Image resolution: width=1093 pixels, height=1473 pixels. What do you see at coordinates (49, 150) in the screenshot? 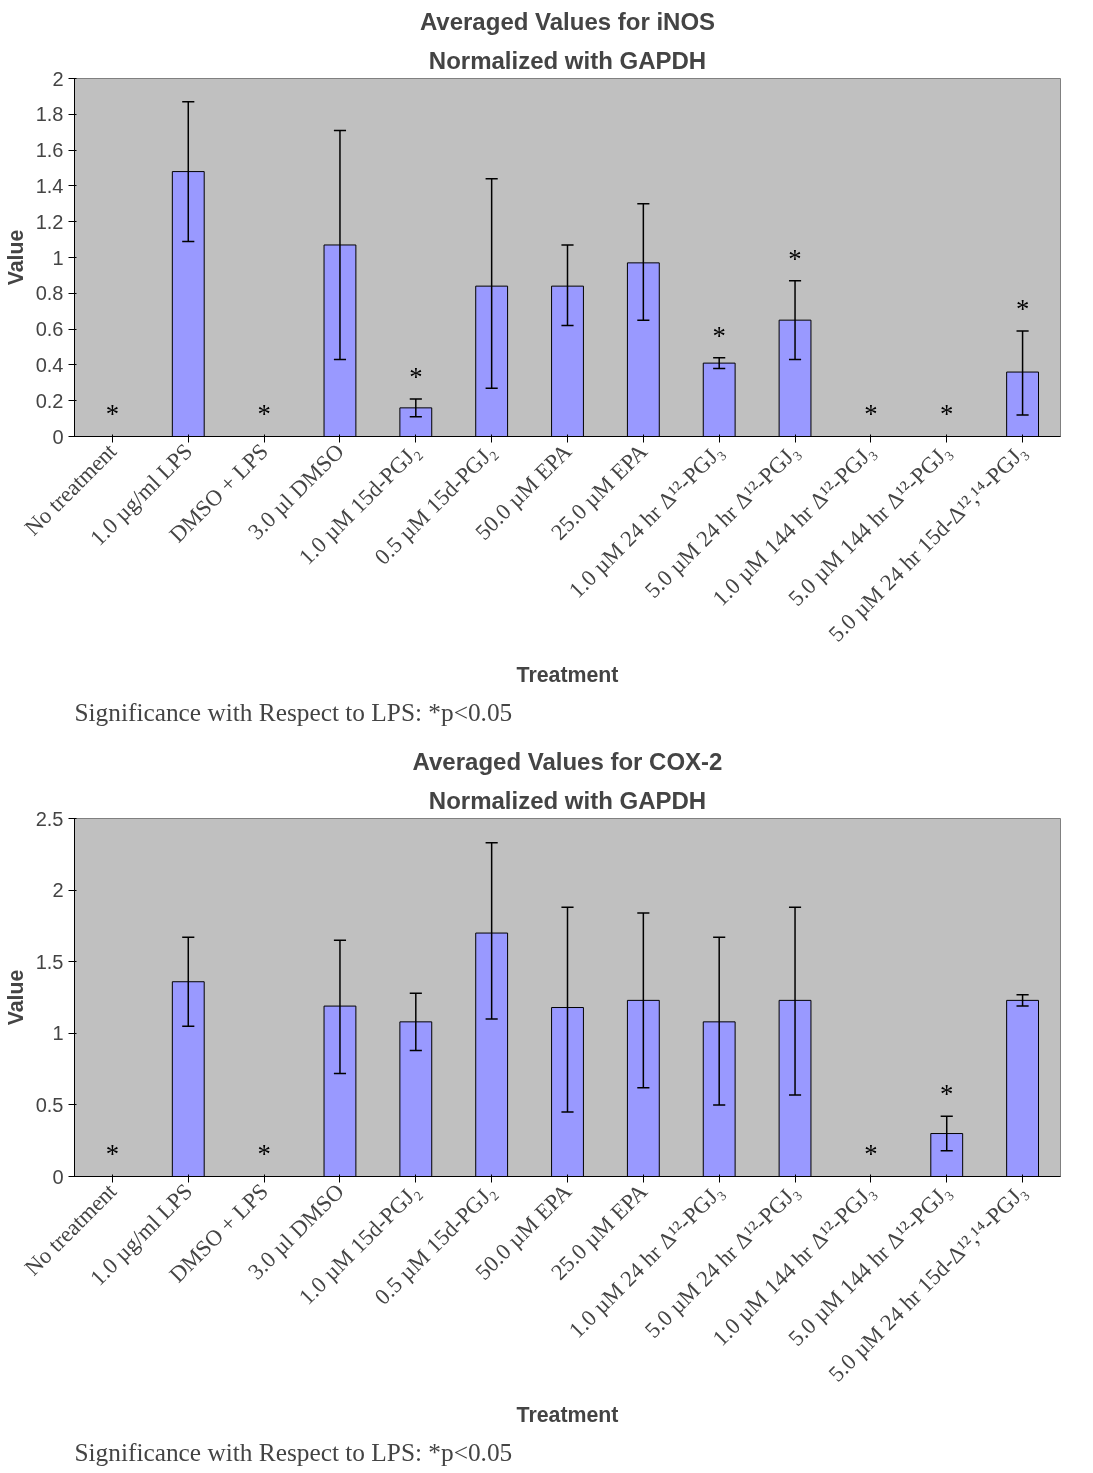
I see `y-tick-label: 1.6` at bounding box center [49, 150].